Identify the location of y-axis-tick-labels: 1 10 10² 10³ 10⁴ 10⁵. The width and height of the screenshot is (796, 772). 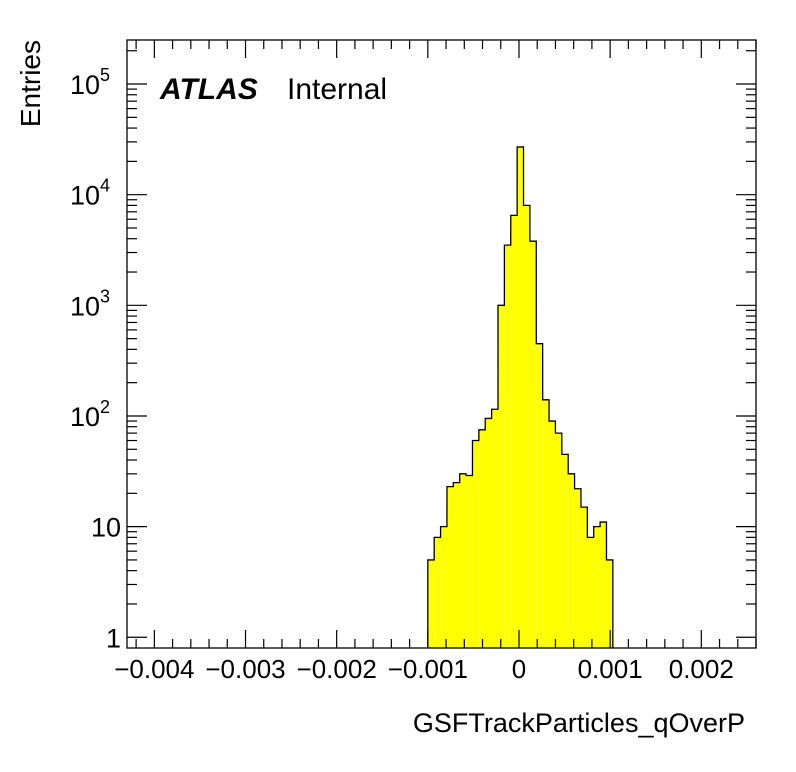
(95, 359).